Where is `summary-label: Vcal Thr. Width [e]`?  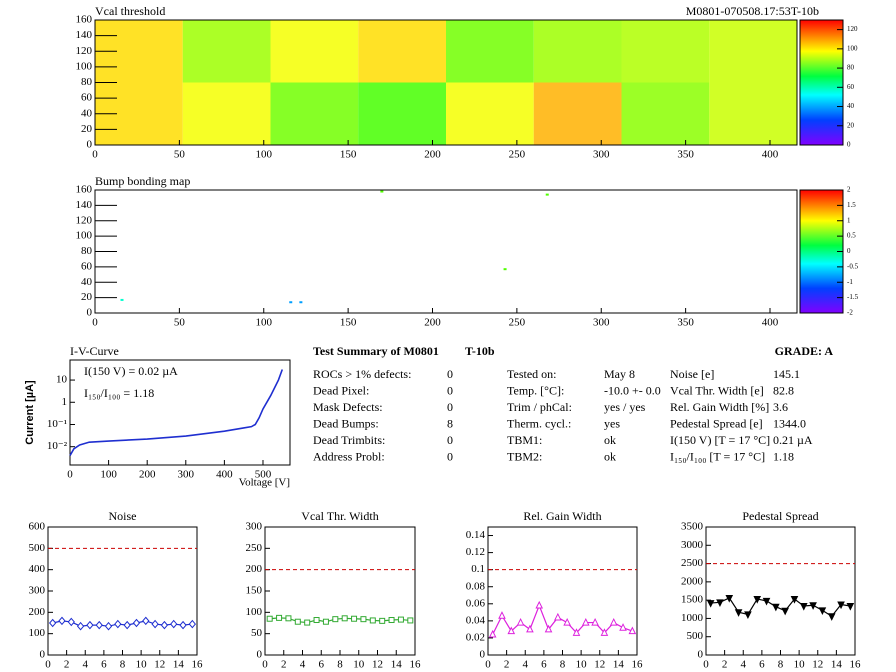 summary-label: Vcal Thr. Width [e] is located at coordinates (717, 390).